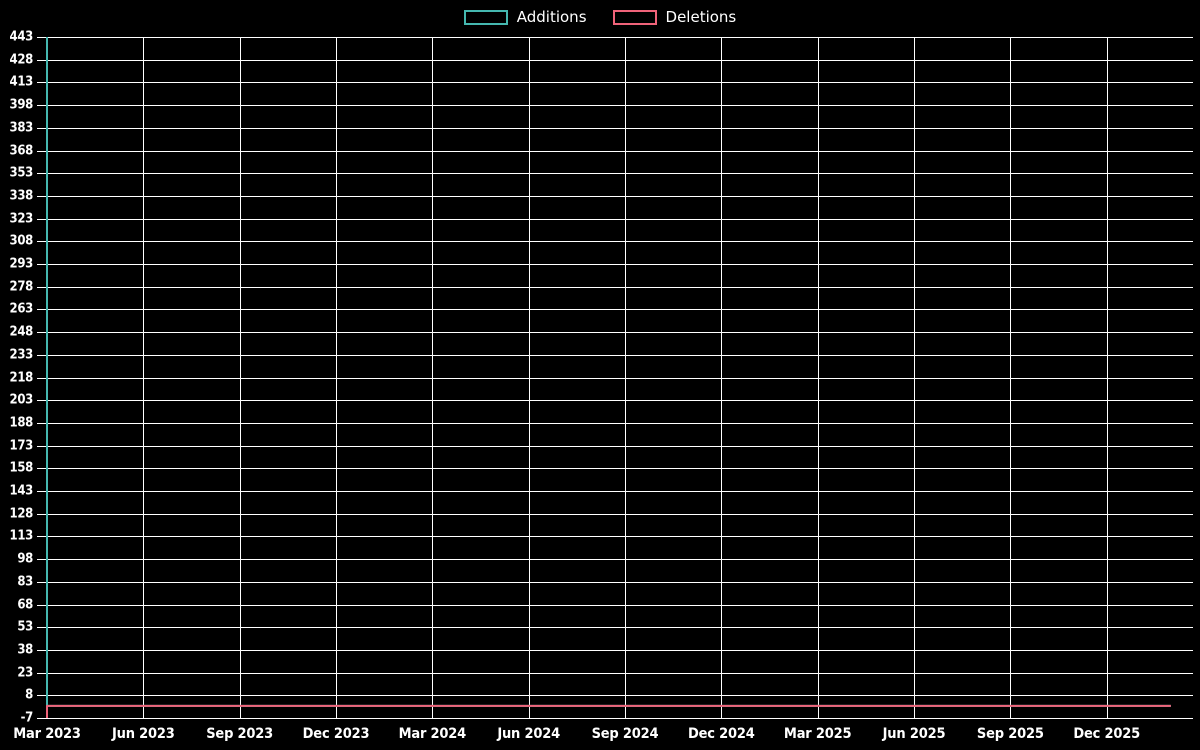 The width and height of the screenshot is (1200, 750). Describe the element at coordinates (21, 37) in the screenshot. I see `y-tick-label: 443` at that location.